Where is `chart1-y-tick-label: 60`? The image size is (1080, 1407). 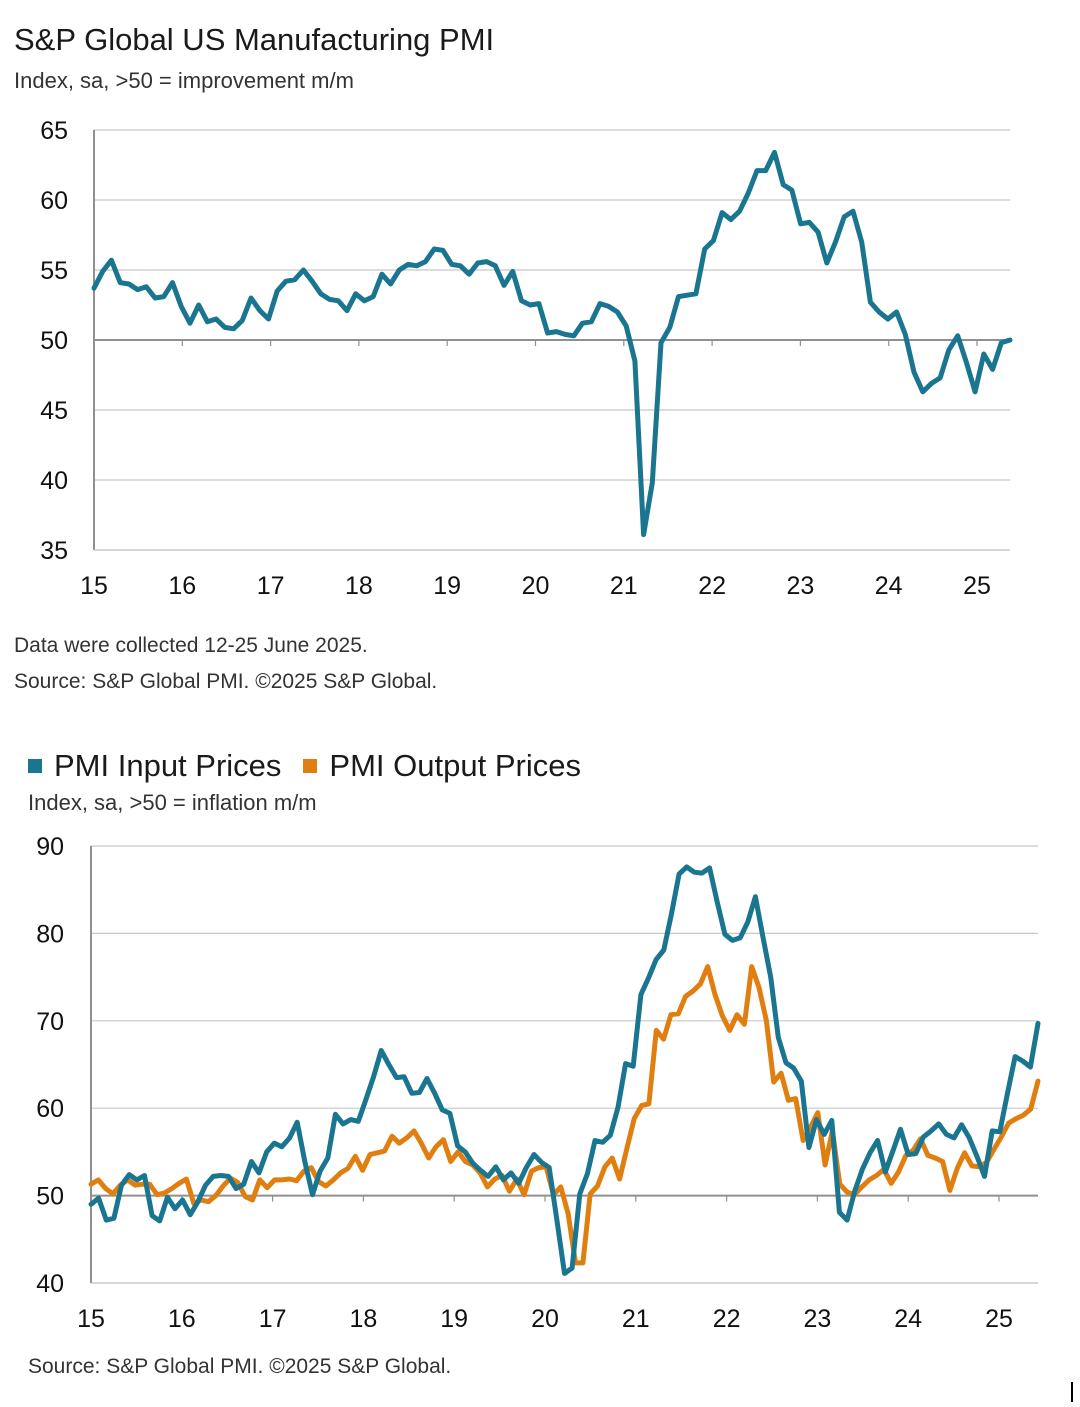 chart1-y-tick-label: 60 is located at coordinates (54, 201).